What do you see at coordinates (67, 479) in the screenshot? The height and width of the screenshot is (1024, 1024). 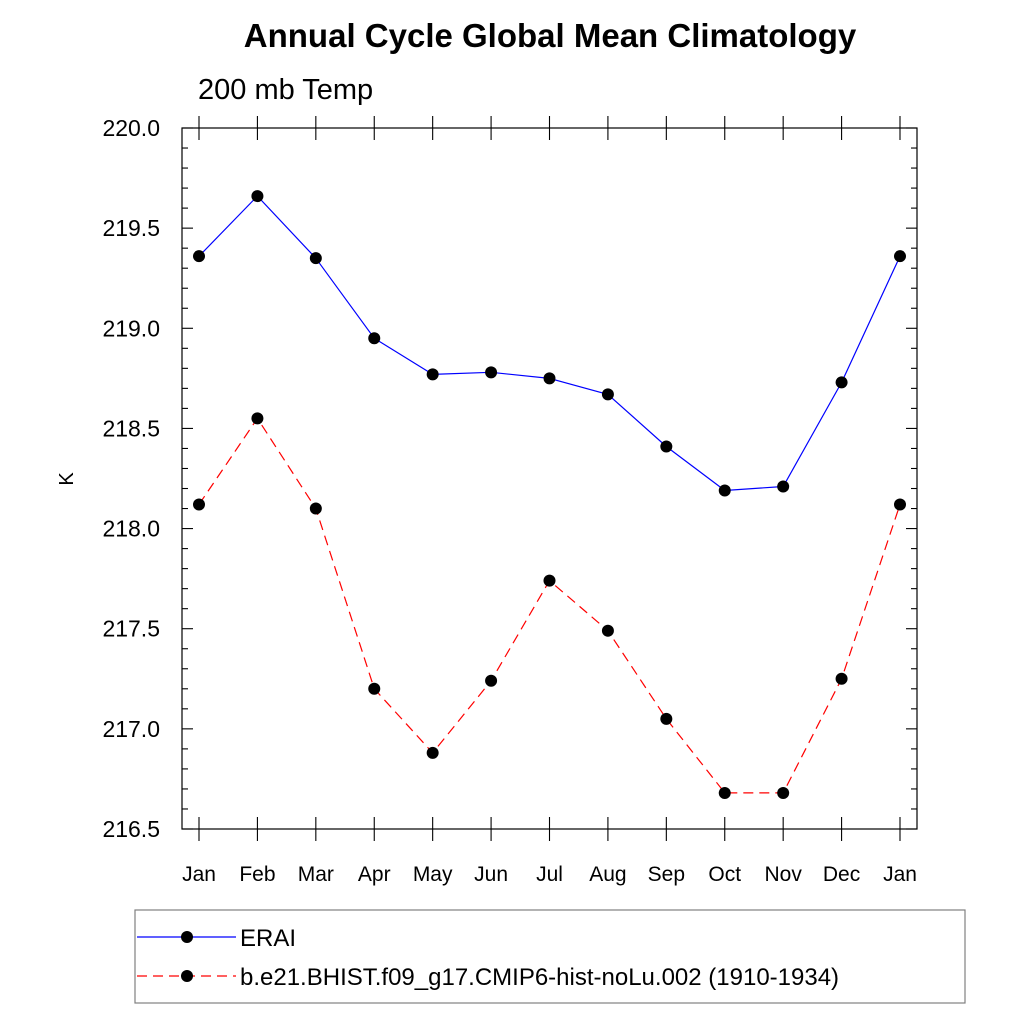 I see `y-axis-label: K` at bounding box center [67, 479].